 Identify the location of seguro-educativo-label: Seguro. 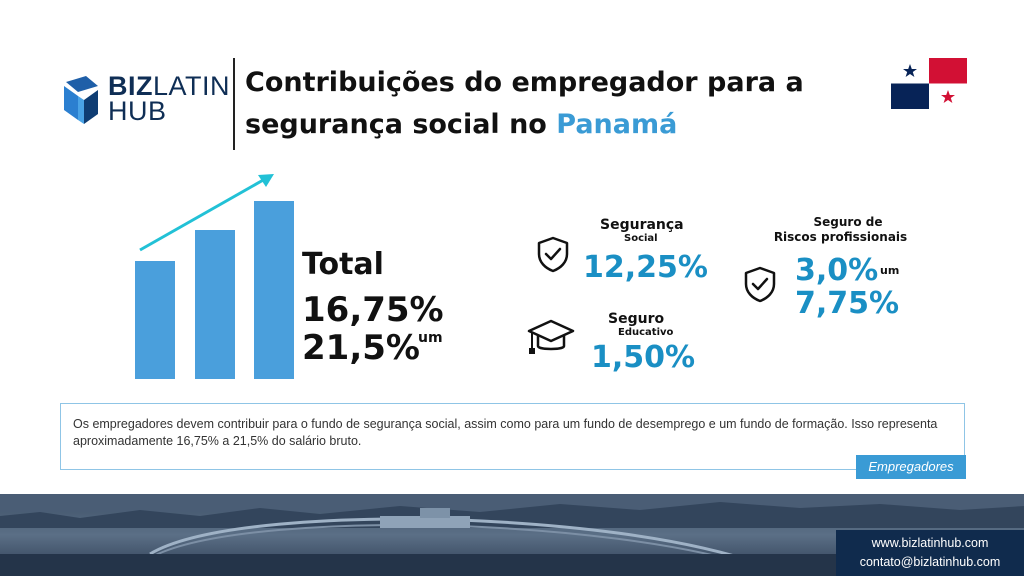
(636, 319).